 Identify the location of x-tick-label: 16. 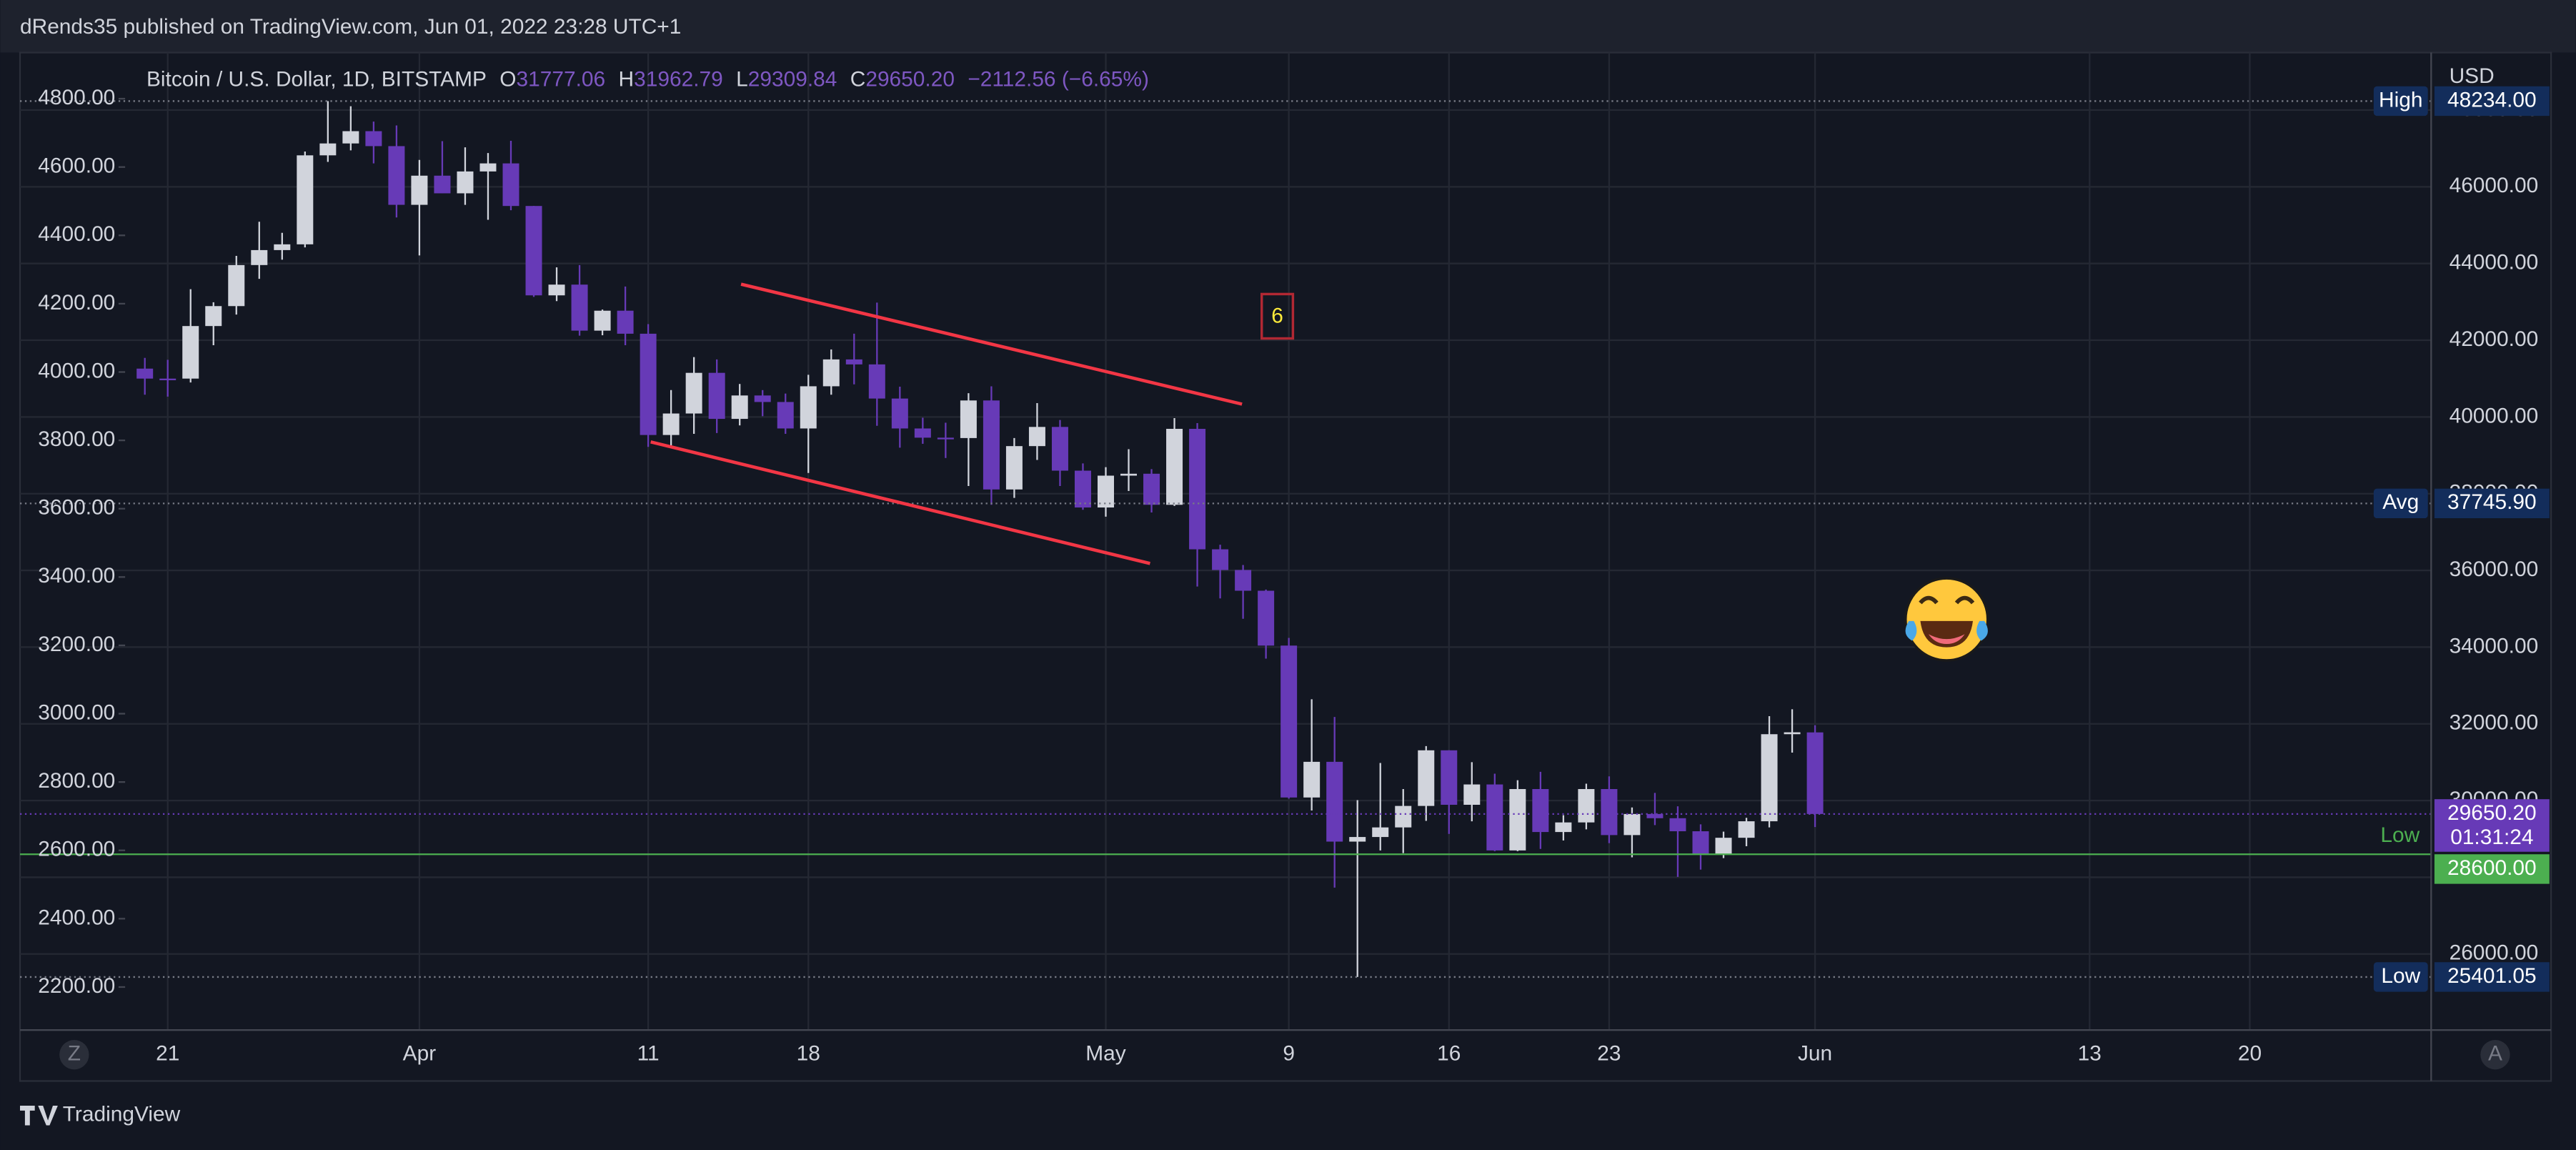
(1449, 1054).